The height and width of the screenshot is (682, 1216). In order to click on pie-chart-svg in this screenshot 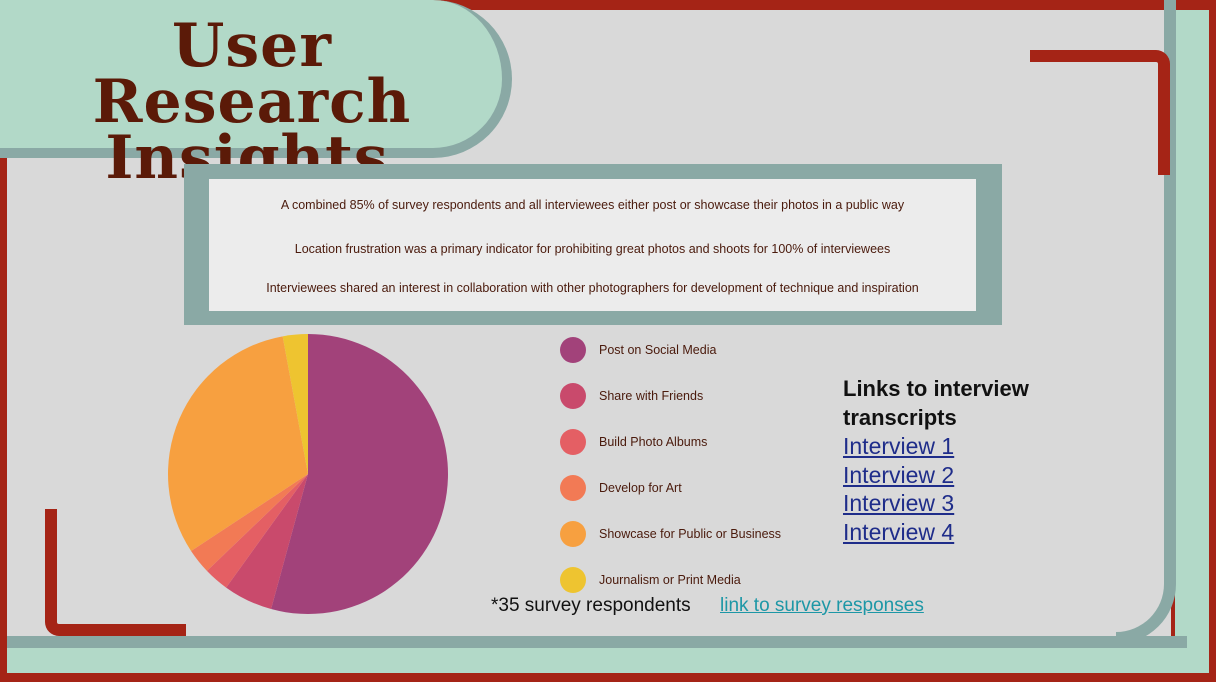, I will do `click(307, 474)`.